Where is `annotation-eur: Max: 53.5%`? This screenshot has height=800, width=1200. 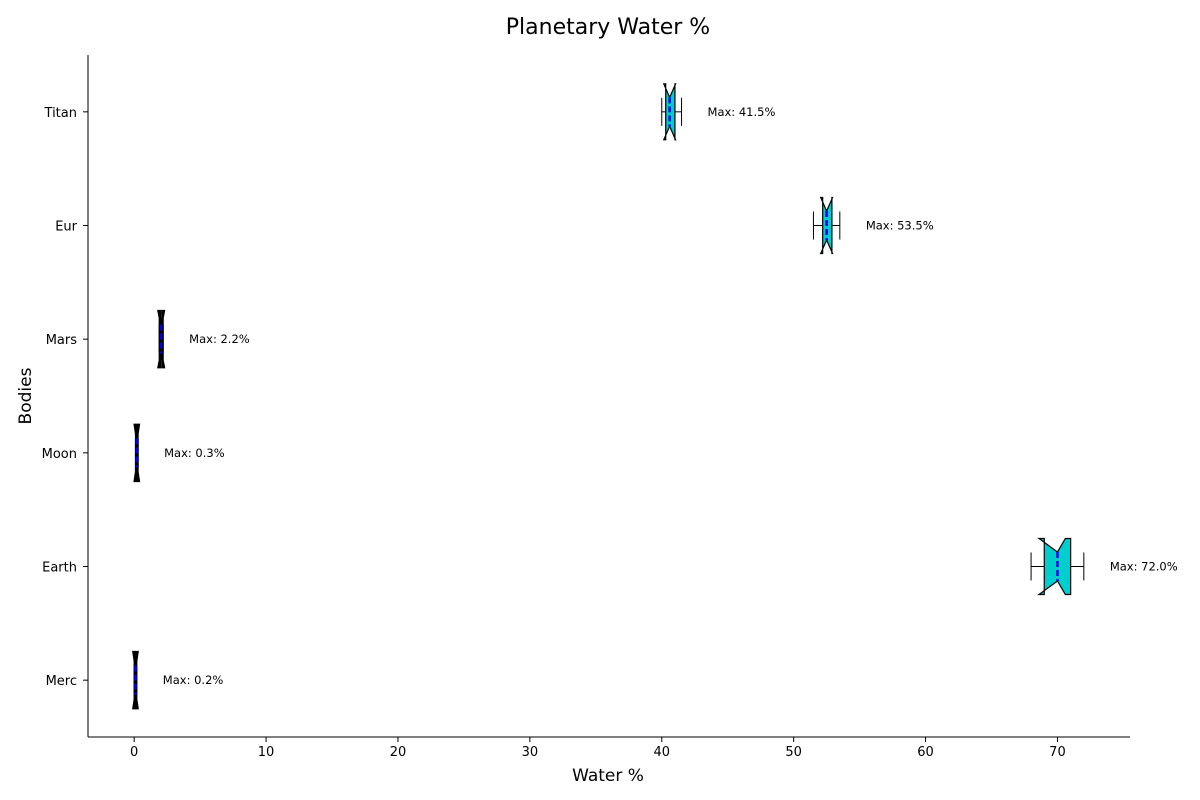 annotation-eur: Max: 53.5% is located at coordinates (900, 226).